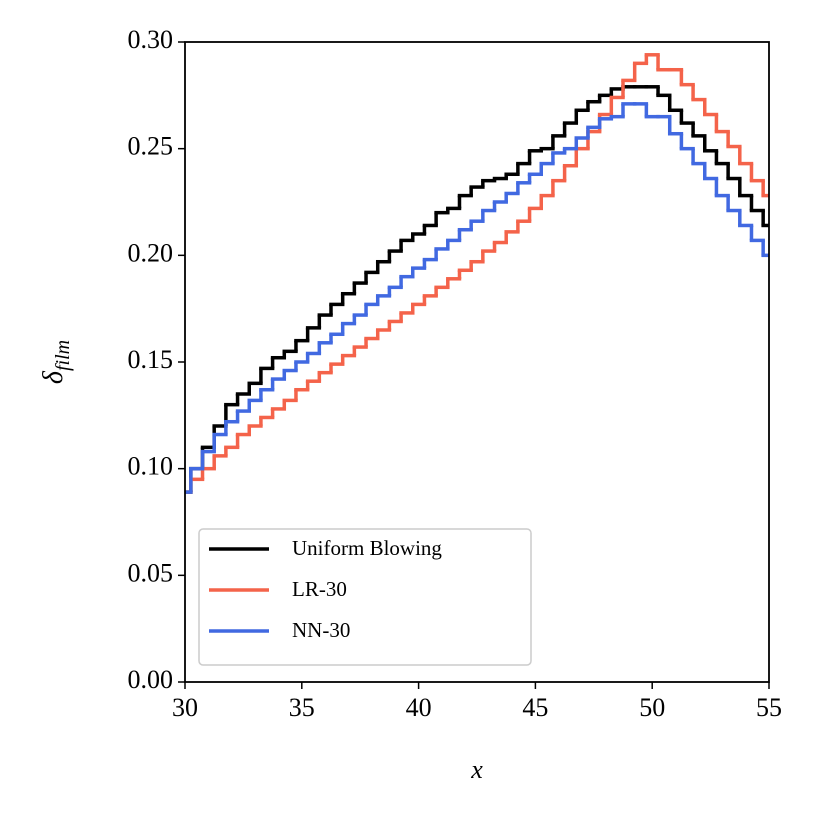  I want to click on y-tick-label: 0.30, so click(151, 39).